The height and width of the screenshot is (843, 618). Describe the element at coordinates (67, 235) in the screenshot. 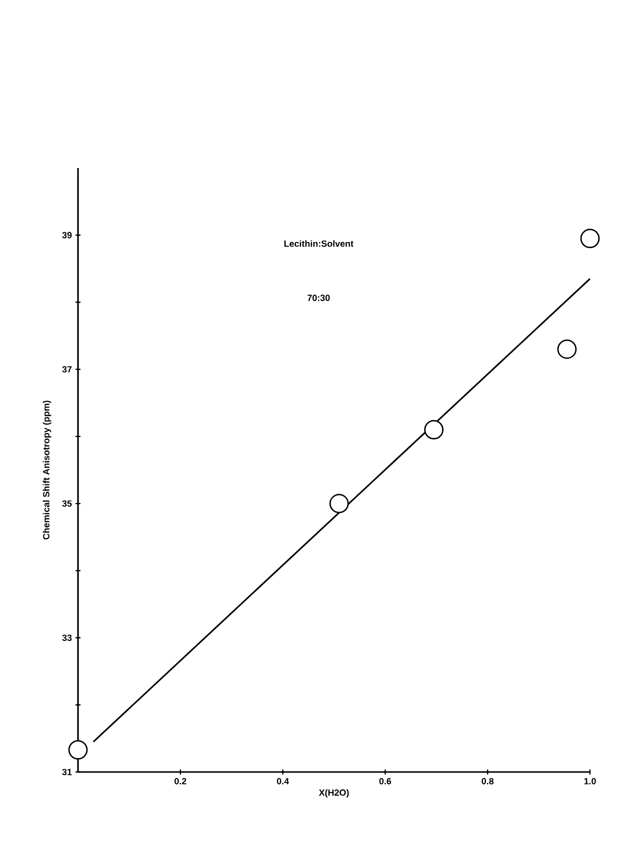

I see `y-tick-label: 39` at that location.